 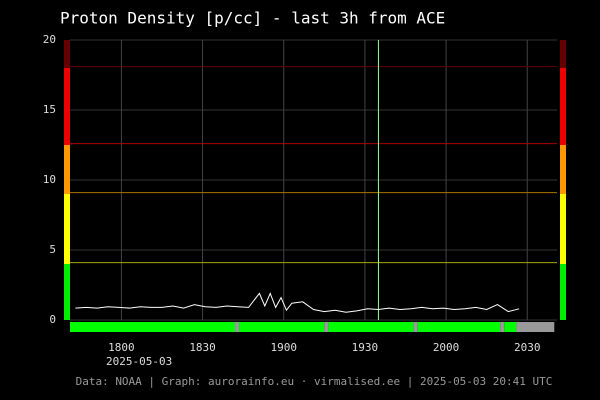 I want to click on y-tick-label: 5, so click(x=52, y=249).